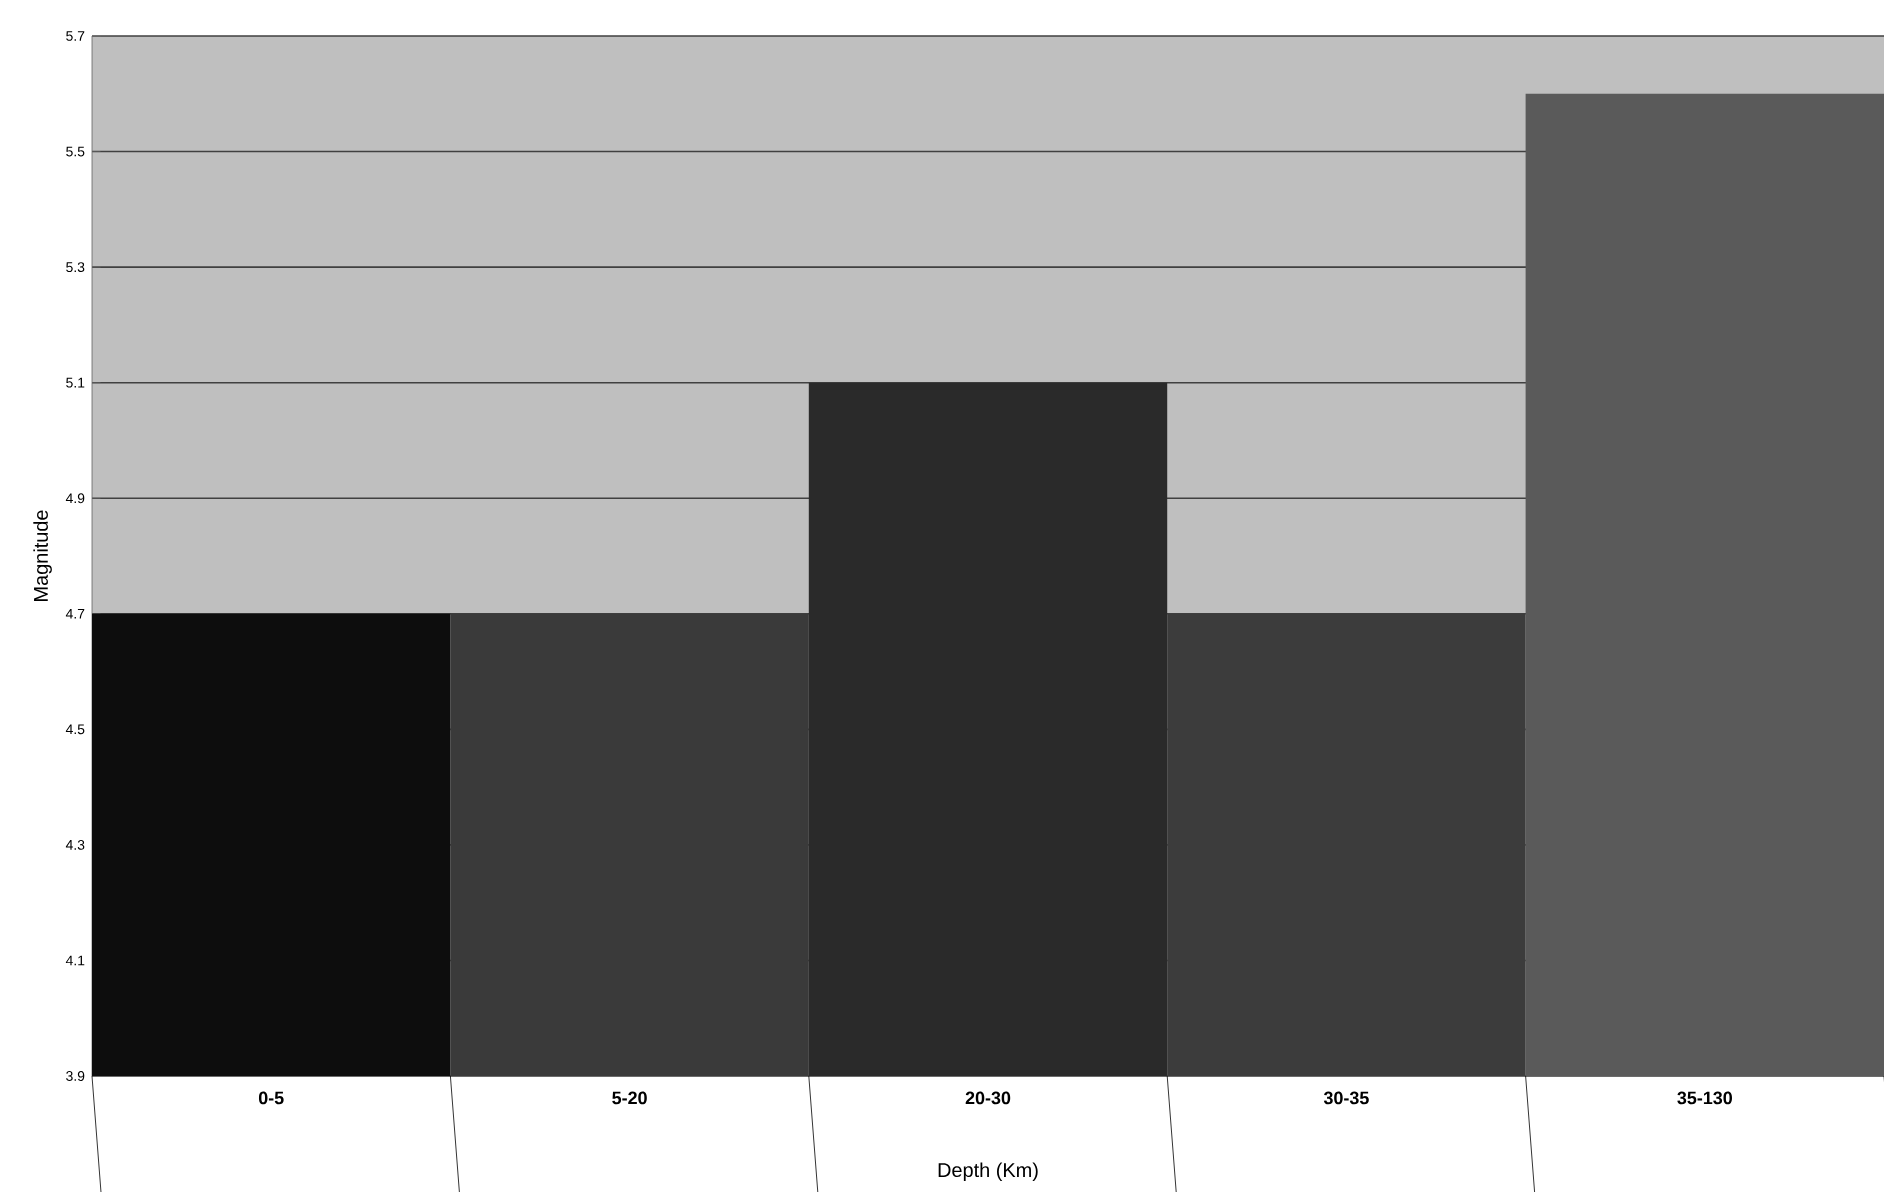 The height and width of the screenshot is (1192, 1884). I want to click on y-axis-title: Magnitude, so click(42, 555).